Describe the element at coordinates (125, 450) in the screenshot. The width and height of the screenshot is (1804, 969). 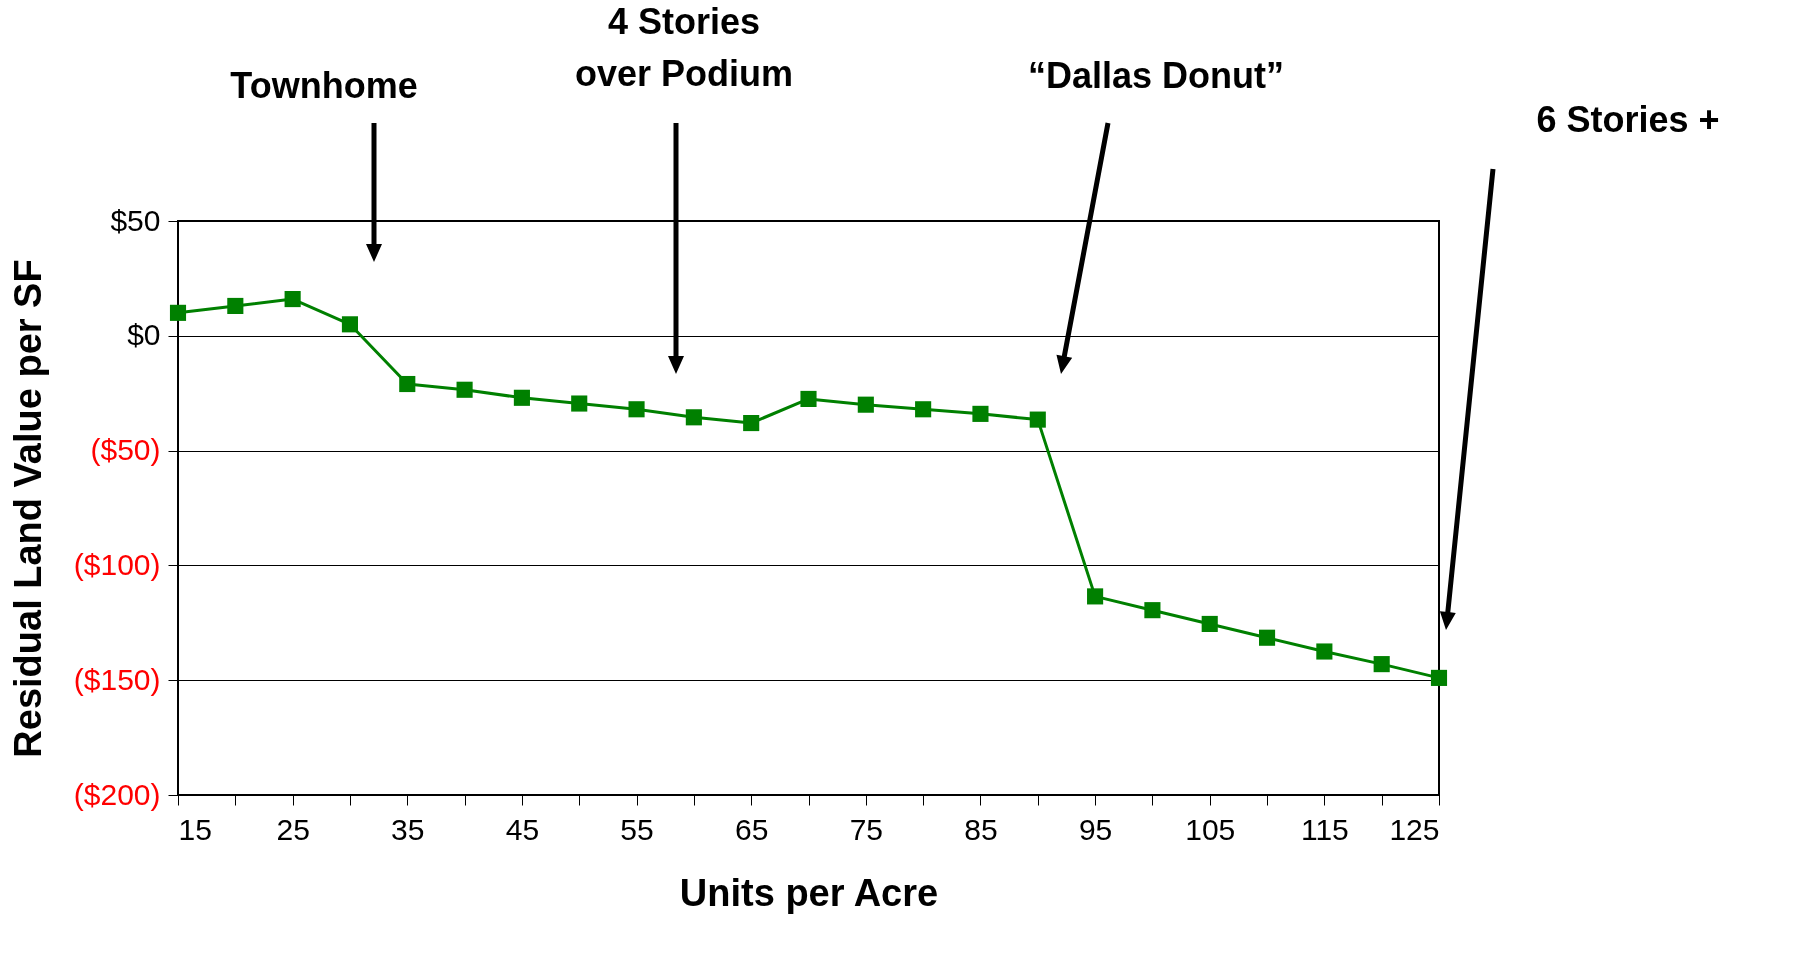
I see `y-tick-label: ($50)` at that location.